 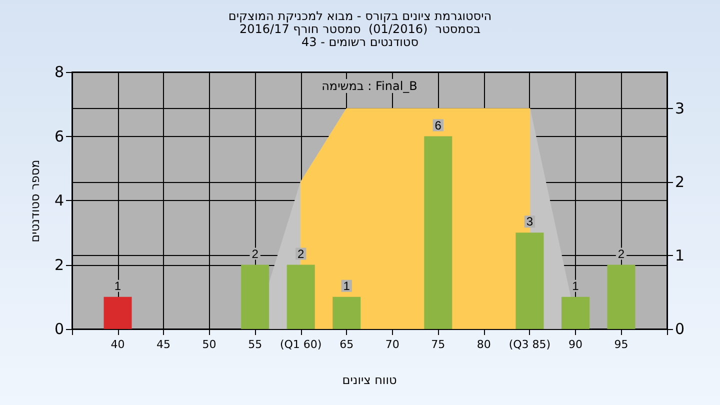 I want to click on y-tick-label: 4, so click(x=59, y=201).